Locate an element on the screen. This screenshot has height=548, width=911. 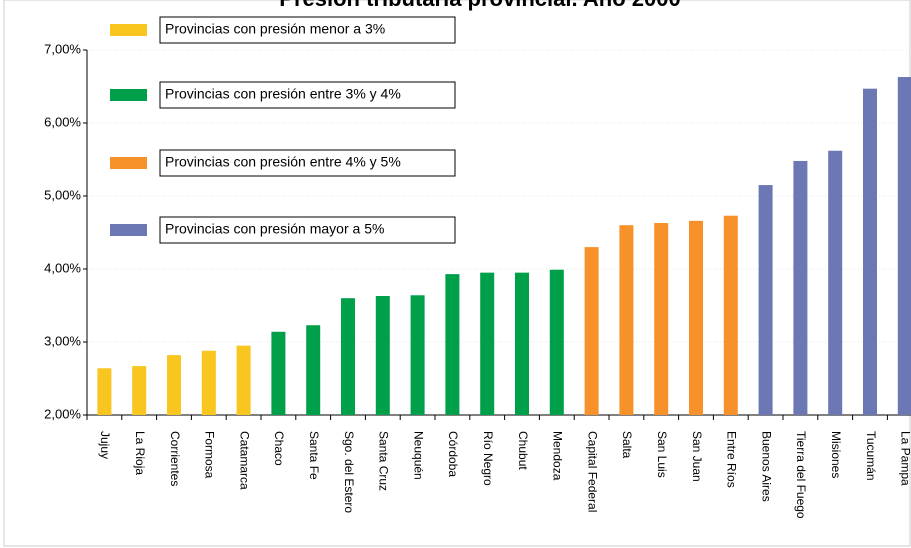
x-tick-label: Corrientes is located at coordinates (175, 458).